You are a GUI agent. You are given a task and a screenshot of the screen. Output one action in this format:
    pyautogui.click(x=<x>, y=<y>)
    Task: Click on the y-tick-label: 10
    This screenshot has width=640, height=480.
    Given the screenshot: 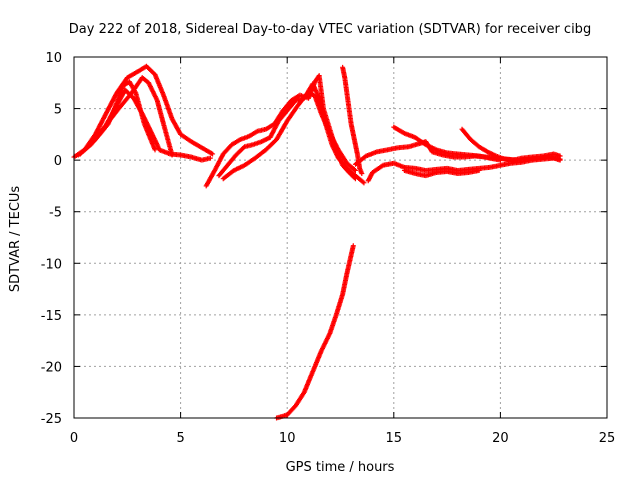 What is the action you would take?
    pyautogui.click(x=53, y=58)
    